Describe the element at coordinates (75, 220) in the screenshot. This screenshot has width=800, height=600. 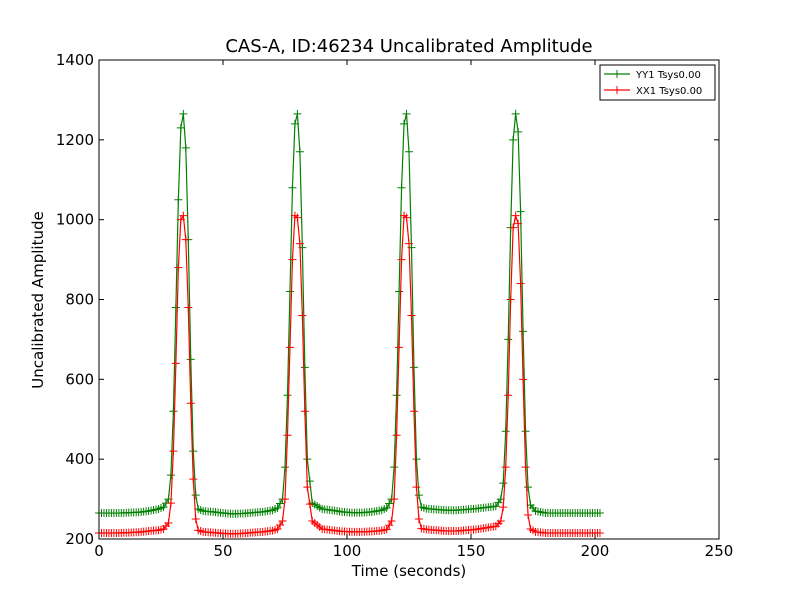
I see `y-tick-label: 1000` at that location.